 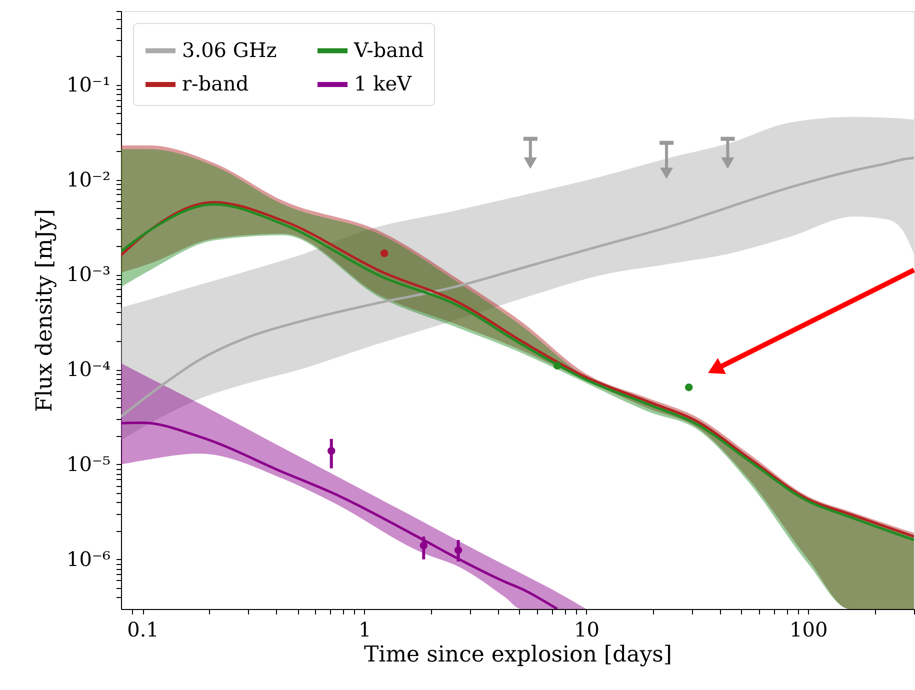 I want to click on x-tick-label: 0.1, so click(x=143, y=630).